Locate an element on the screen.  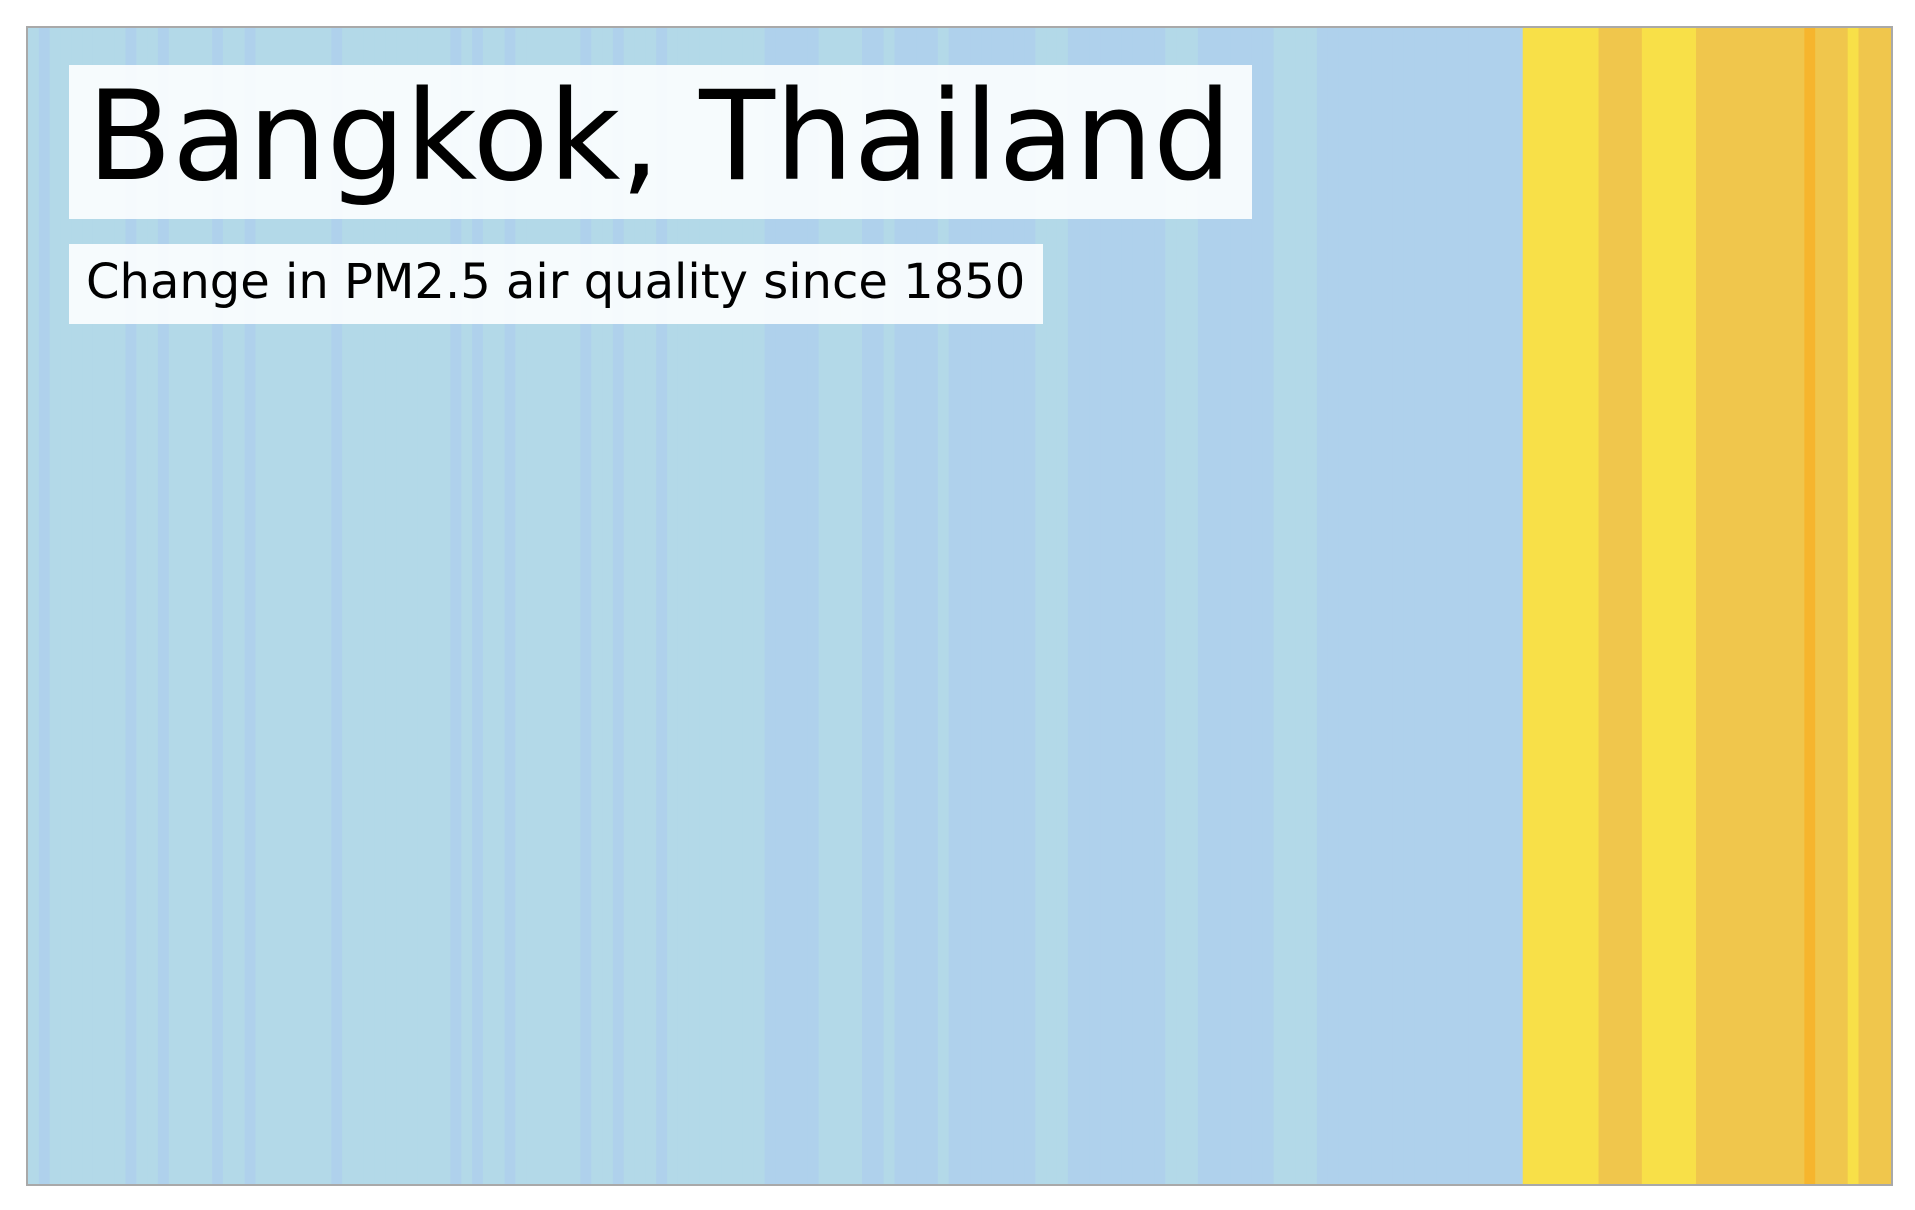
stripe-1984 is located at coordinates (1485, 606).